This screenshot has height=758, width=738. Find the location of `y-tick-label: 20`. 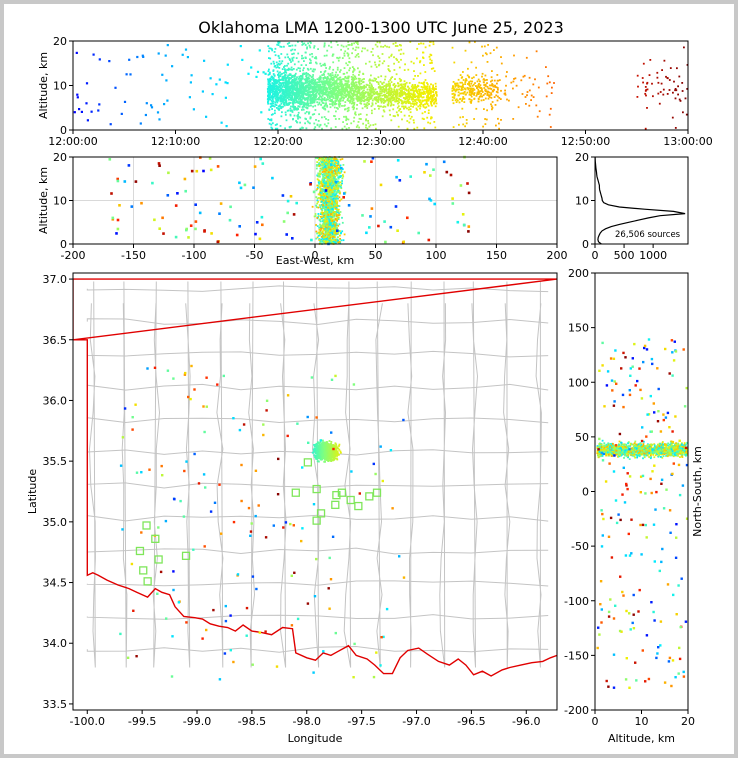

y-tick-label: 20 is located at coordinates (60, 41).